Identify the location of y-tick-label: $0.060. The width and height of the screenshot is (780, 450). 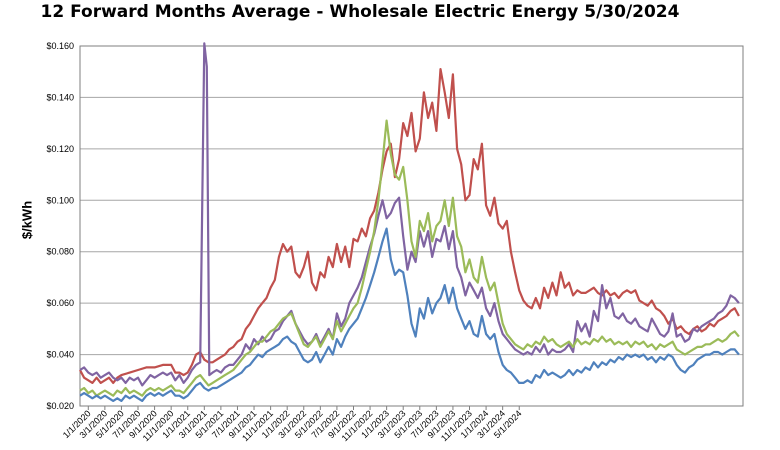
(60, 303).